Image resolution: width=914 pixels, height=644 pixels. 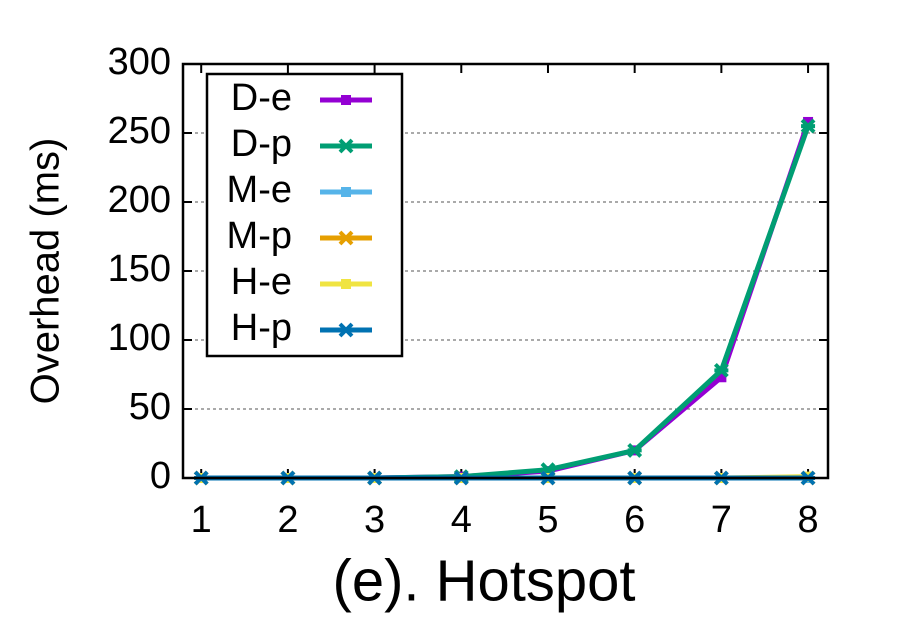 I want to click on legend: D-eD-pM-eM-pH-eH-p, so click(x=304, y=215).